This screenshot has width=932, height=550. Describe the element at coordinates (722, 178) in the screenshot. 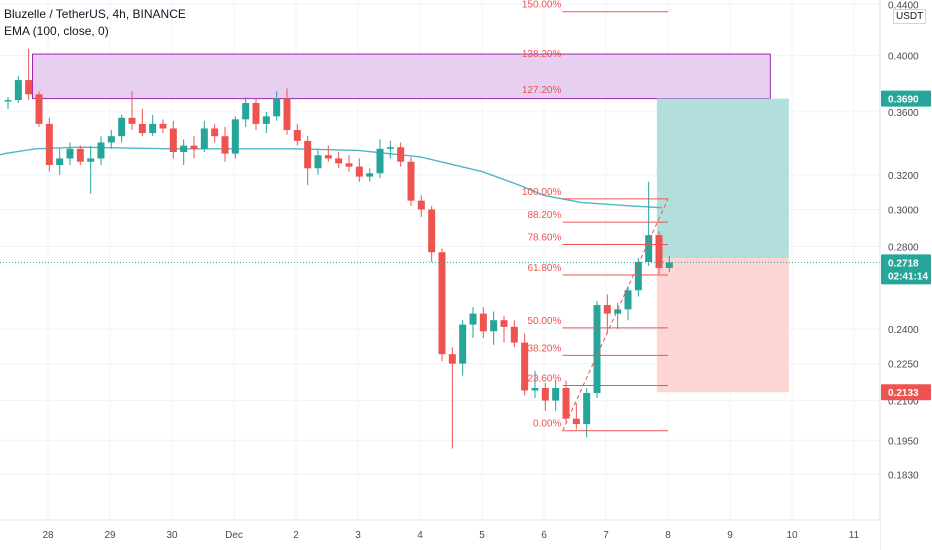

I see `position-profit-zone` at that location.